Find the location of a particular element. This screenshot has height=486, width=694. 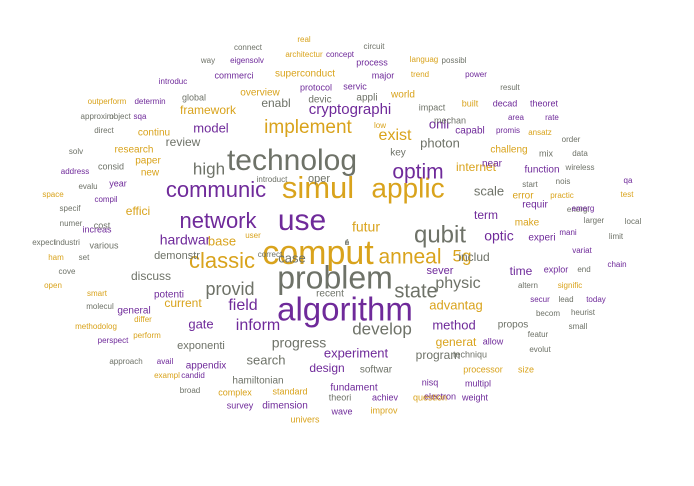

word-object: object is located at coordinates (120, 116).